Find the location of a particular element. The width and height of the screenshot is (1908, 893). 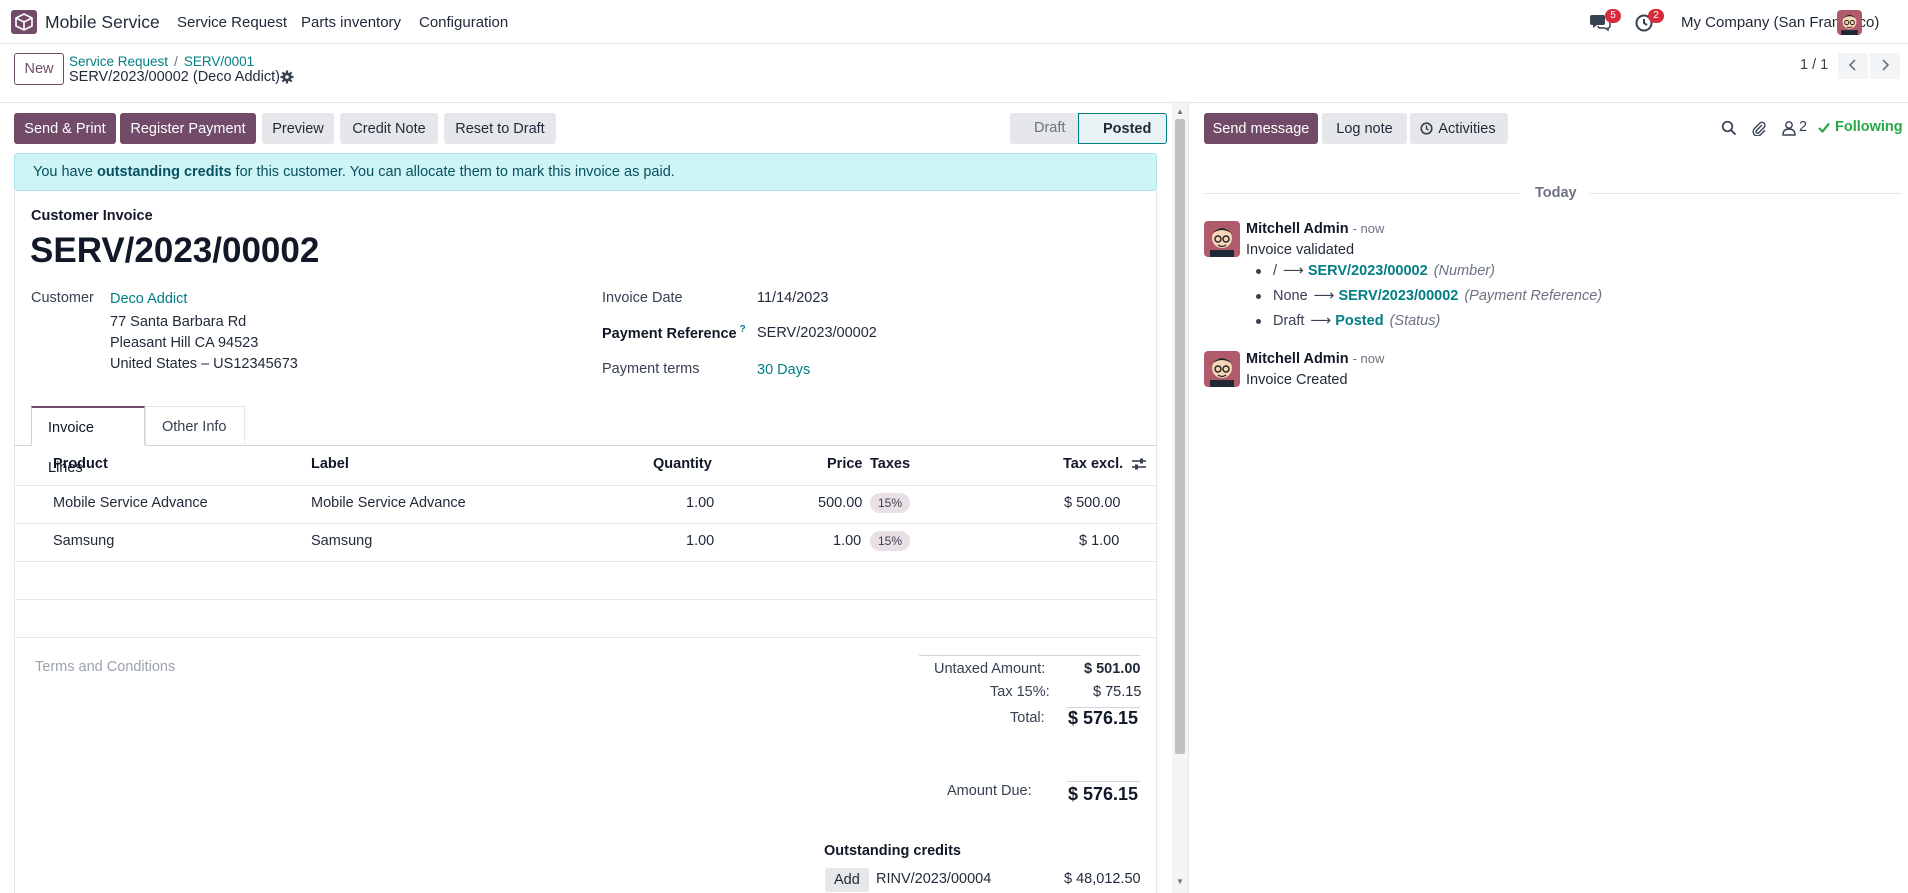

preview-button: Preview is located at coordinates (298, 128).